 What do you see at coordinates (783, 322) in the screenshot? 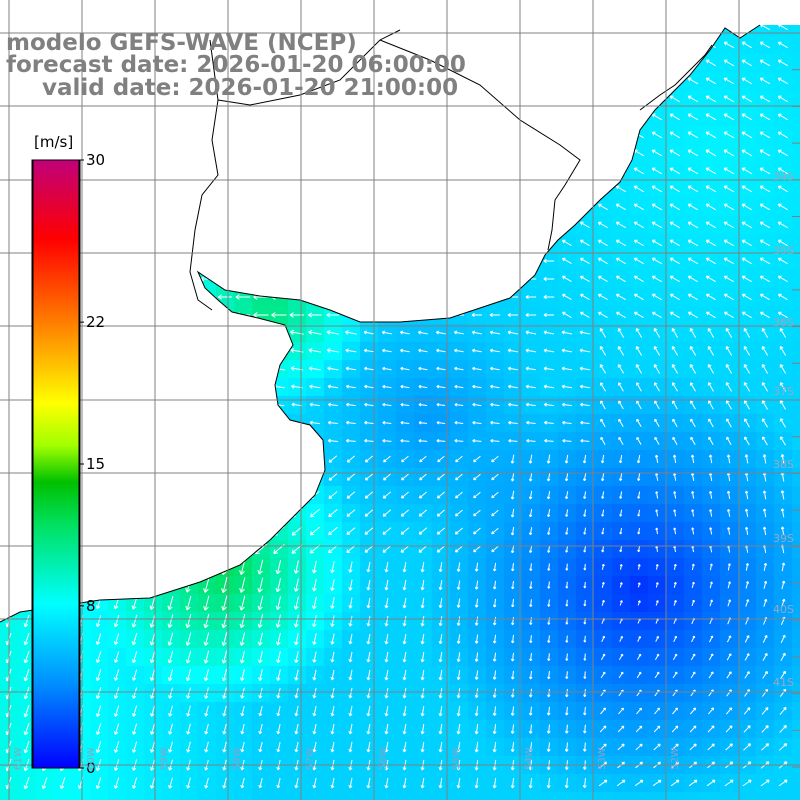
I see `latitude-label: 36S` at bounding box center [783, 322].